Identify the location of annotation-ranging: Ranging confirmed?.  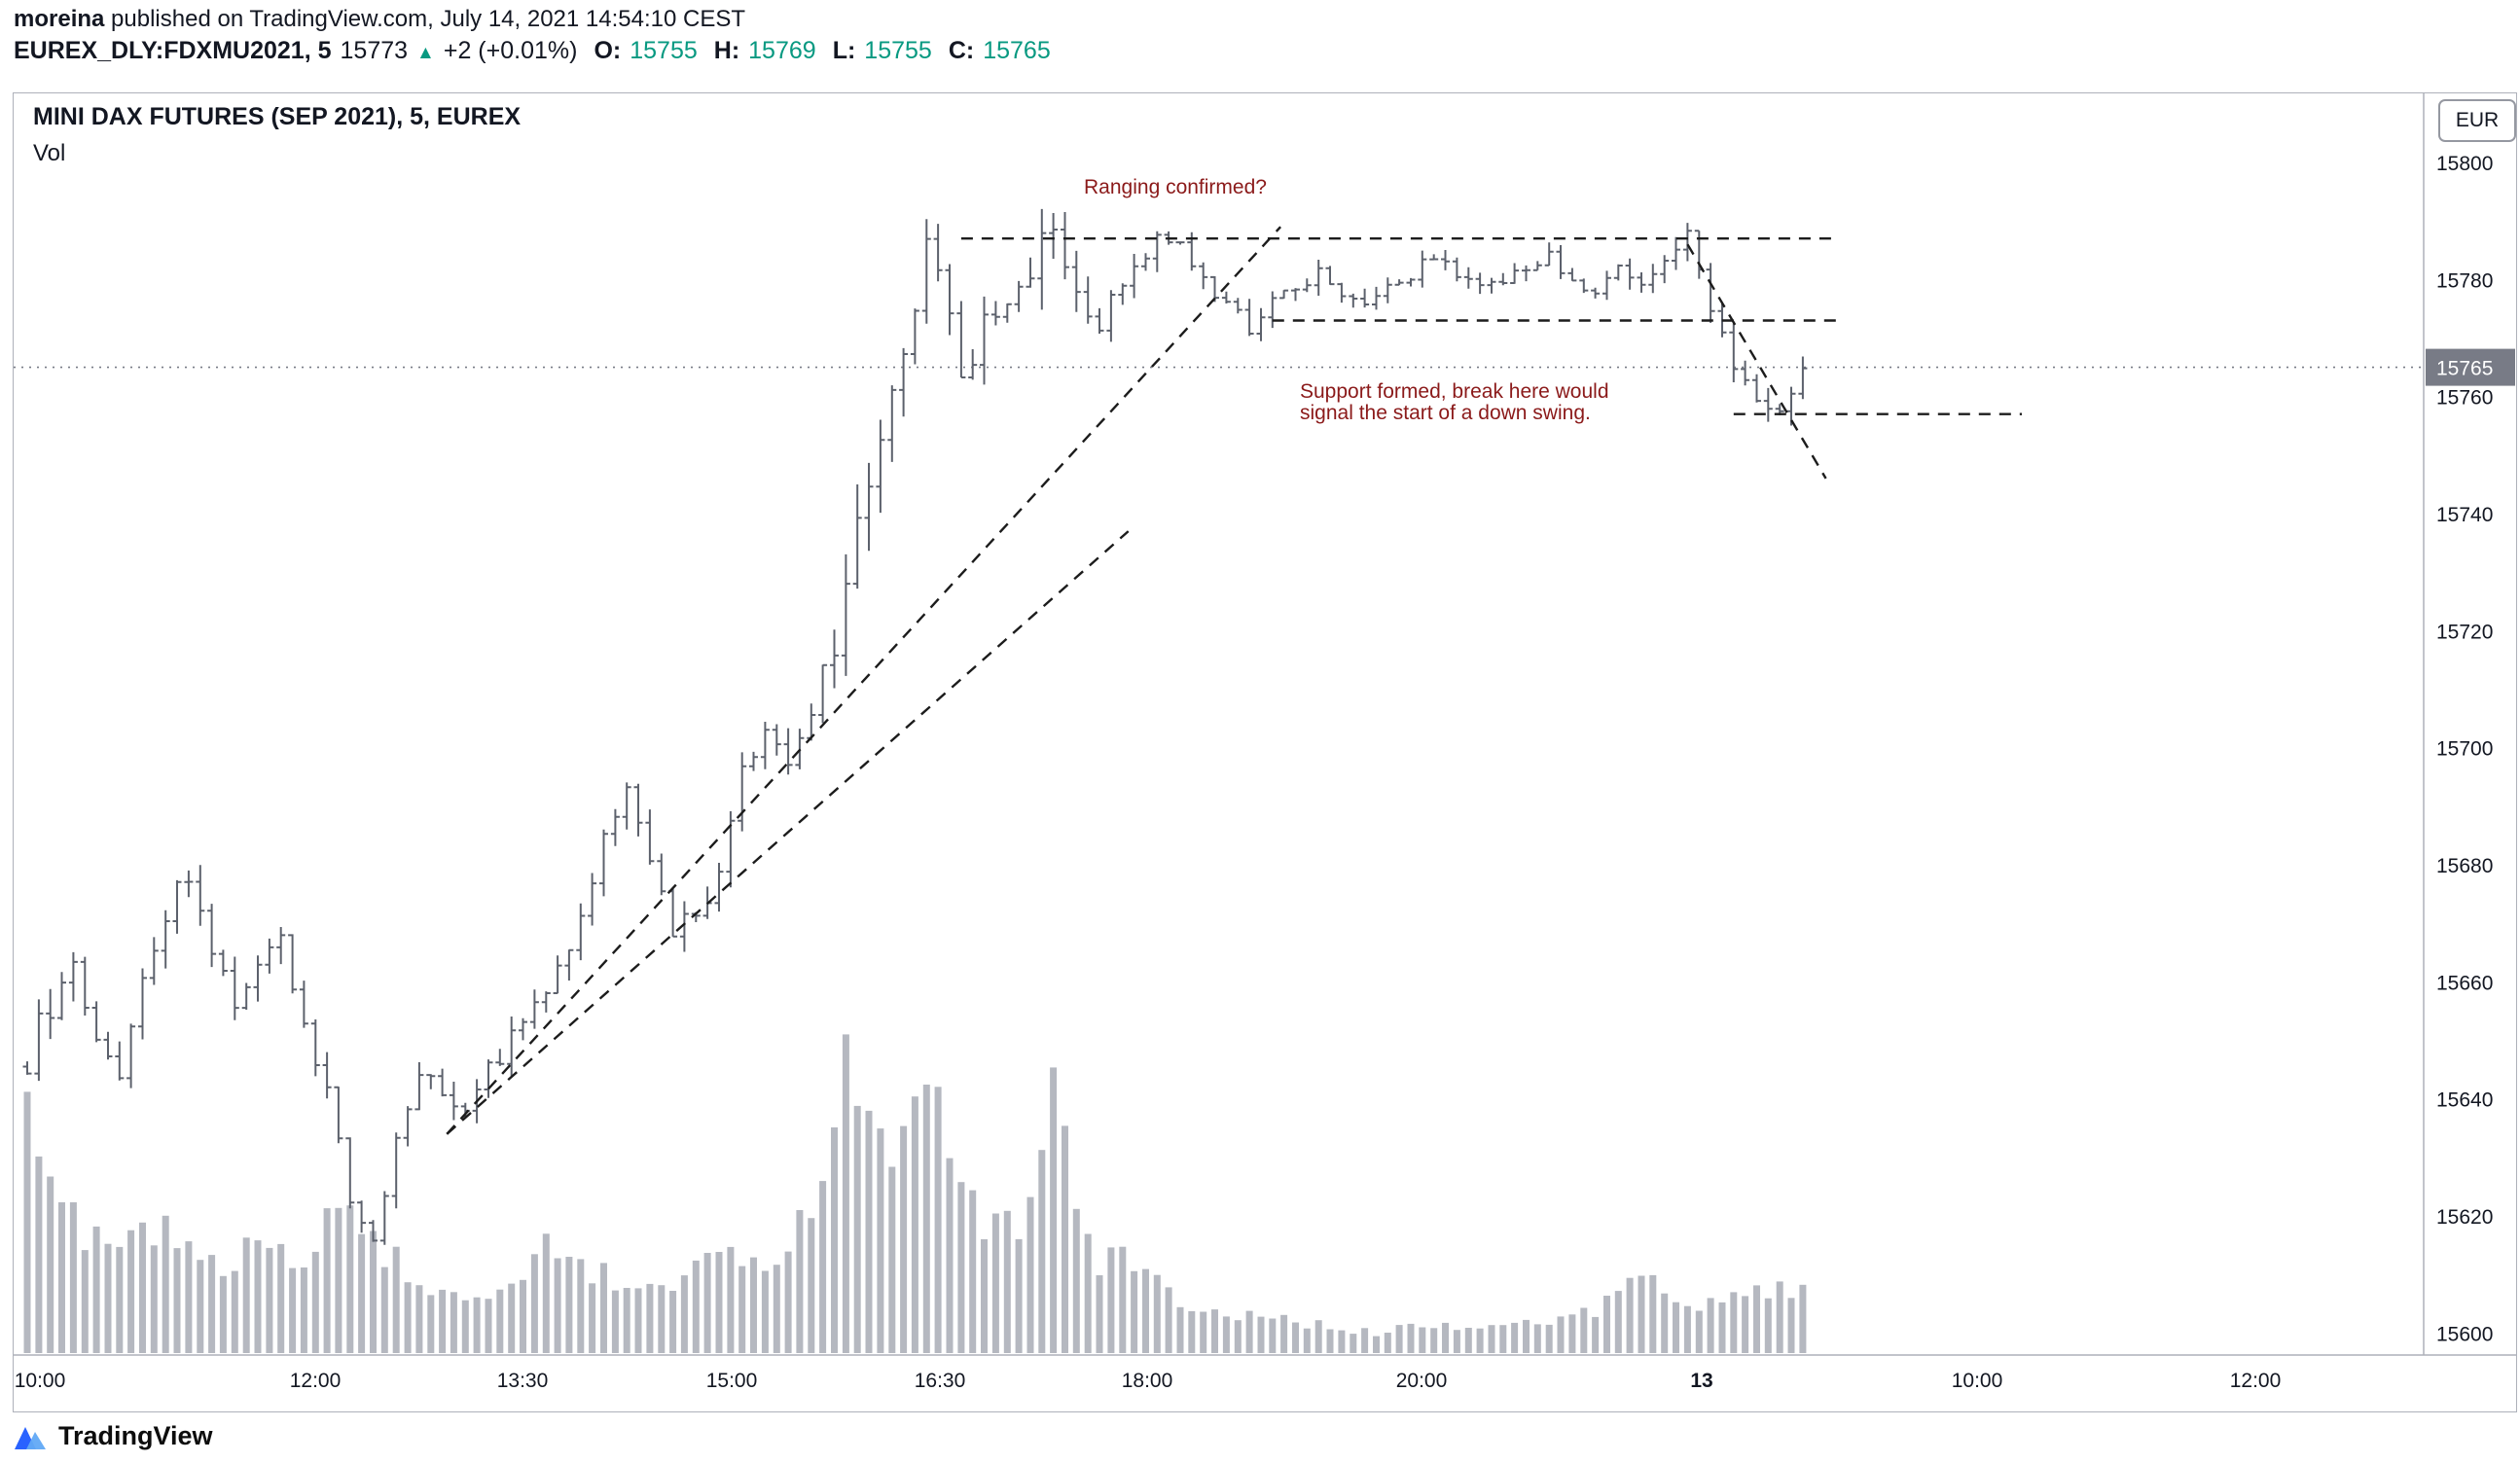
(1175, 187).